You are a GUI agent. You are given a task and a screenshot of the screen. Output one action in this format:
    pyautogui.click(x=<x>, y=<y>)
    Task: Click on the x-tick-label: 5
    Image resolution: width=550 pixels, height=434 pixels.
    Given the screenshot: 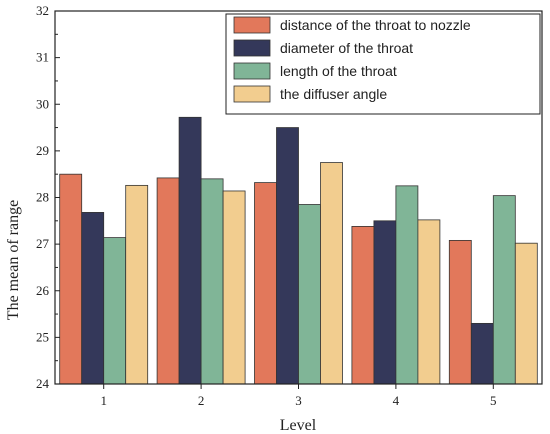 What is the action you would take?
    pyautogui.click(x=493, y=400)
    